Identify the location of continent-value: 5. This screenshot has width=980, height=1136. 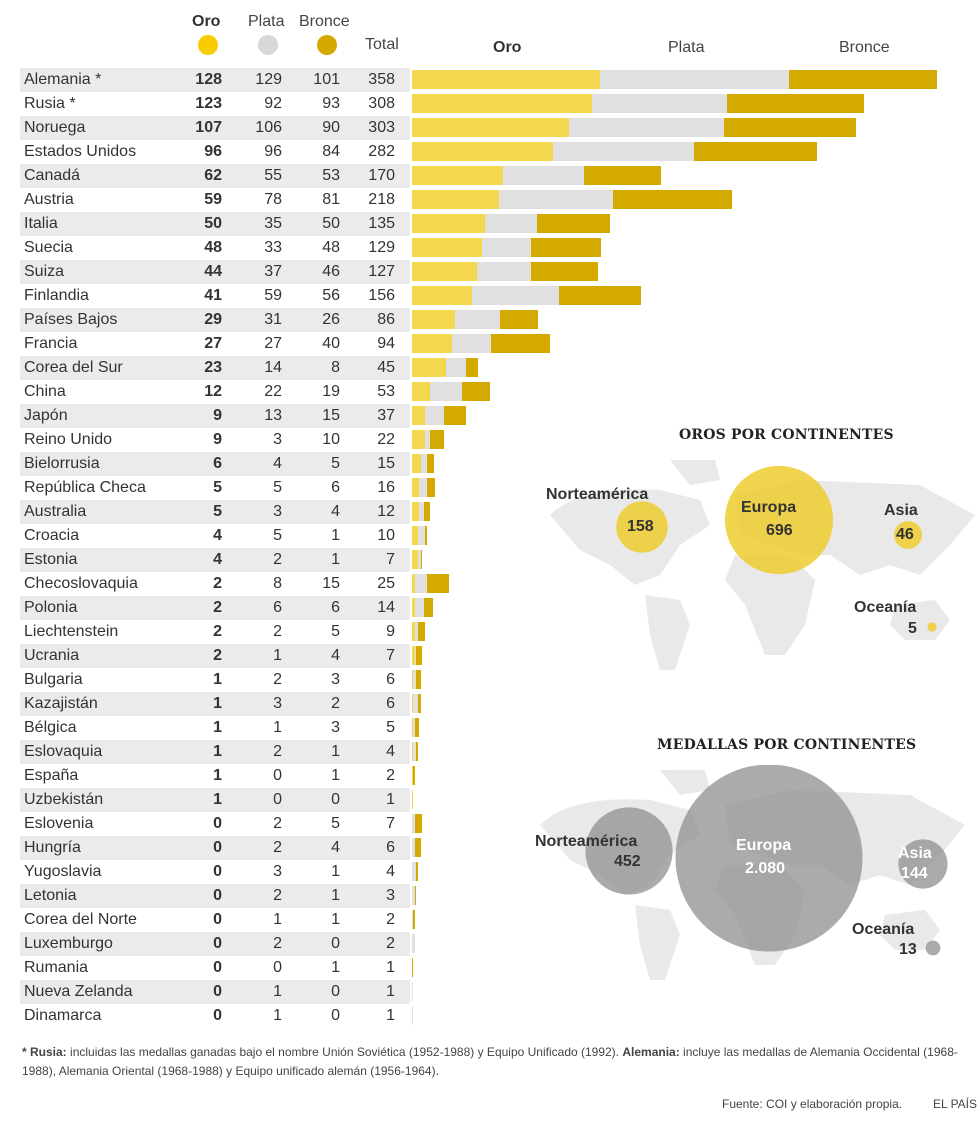
(912, 628).